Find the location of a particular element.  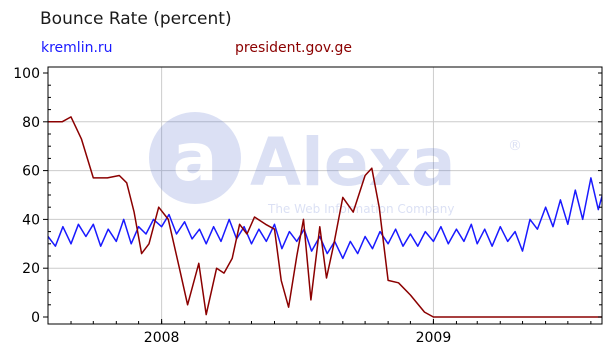

legend-president-gov-ge: president.gov.ge is located at coordinates (294, 48).